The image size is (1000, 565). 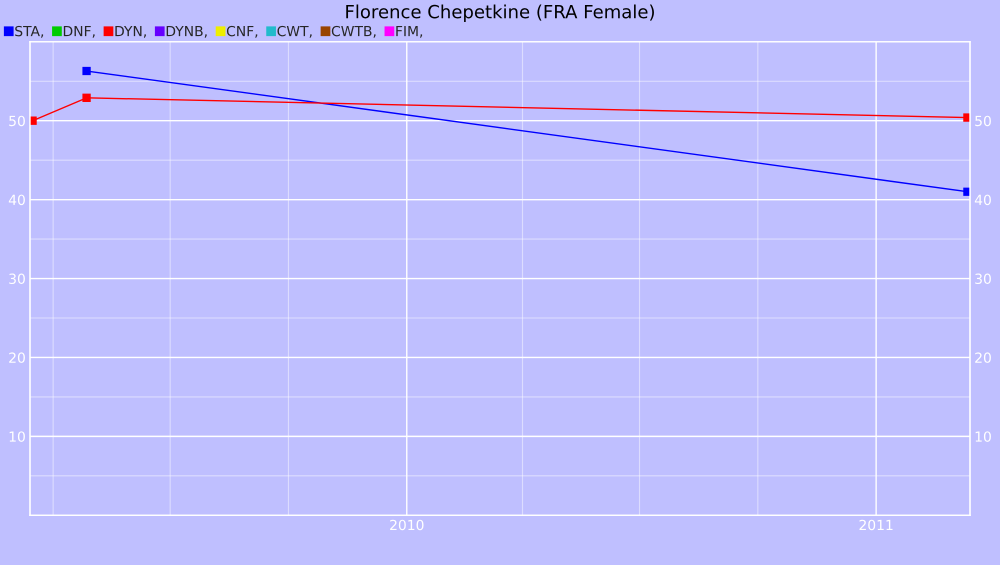 What do you see at coordinates (983, 357) in the screenshot?
I see `y2-tick-label: 20` at bounding box center [983, 357].